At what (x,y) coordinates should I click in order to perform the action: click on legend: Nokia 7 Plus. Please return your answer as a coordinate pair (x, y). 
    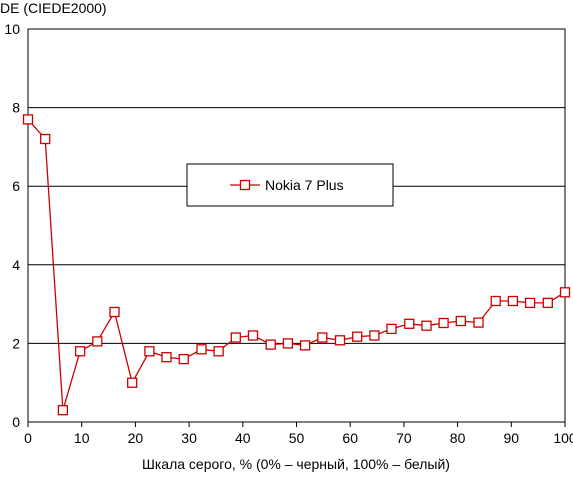
    Looking at the image, I should click on (290, 185).